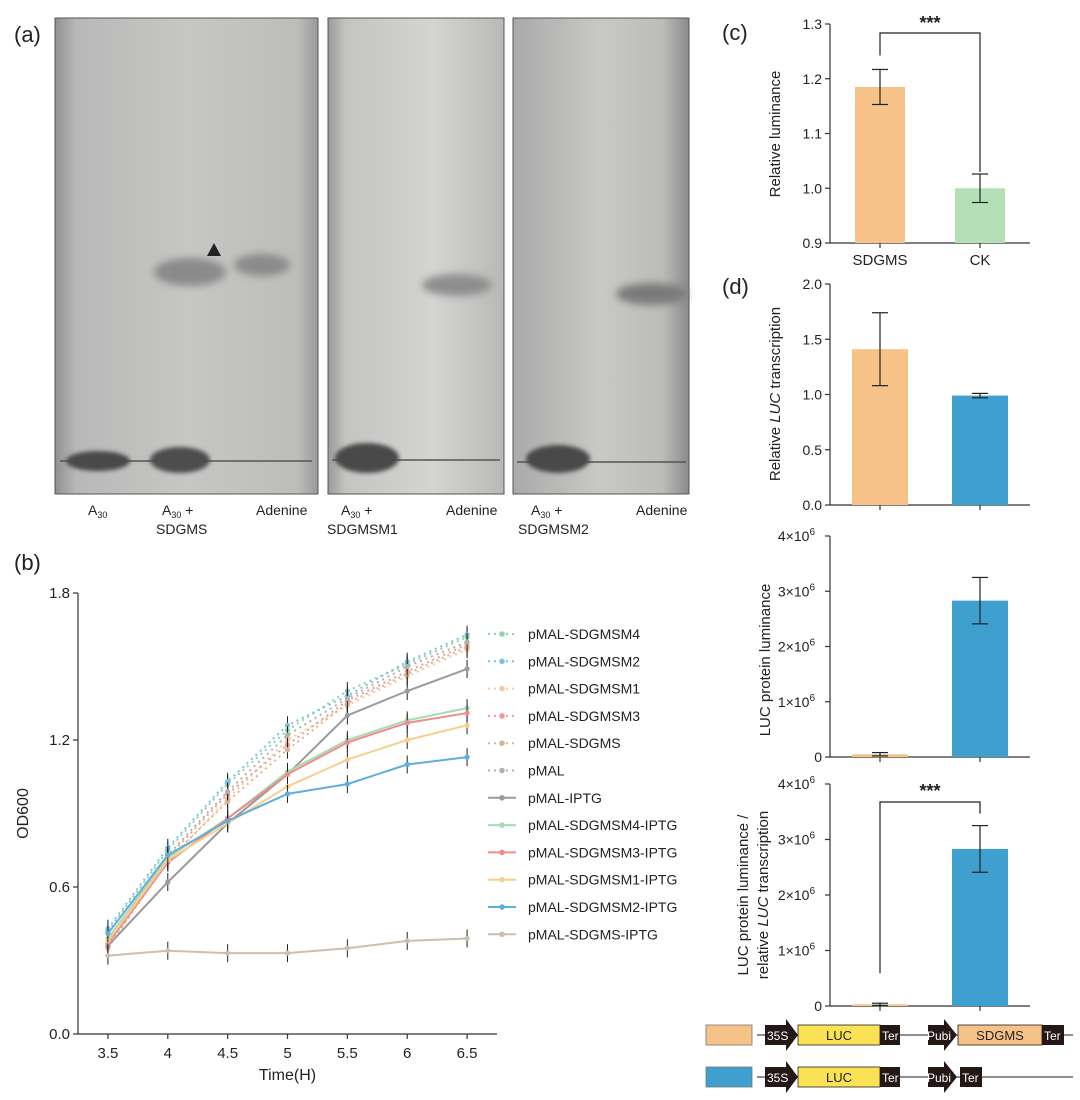 This screenshot has width=1080, height=1100. What do you see at coordinates (362, 529) in the screenshot?
I see `lane-label-sdgmsm1: SDGMSM1` at bounding box center [362, 529].